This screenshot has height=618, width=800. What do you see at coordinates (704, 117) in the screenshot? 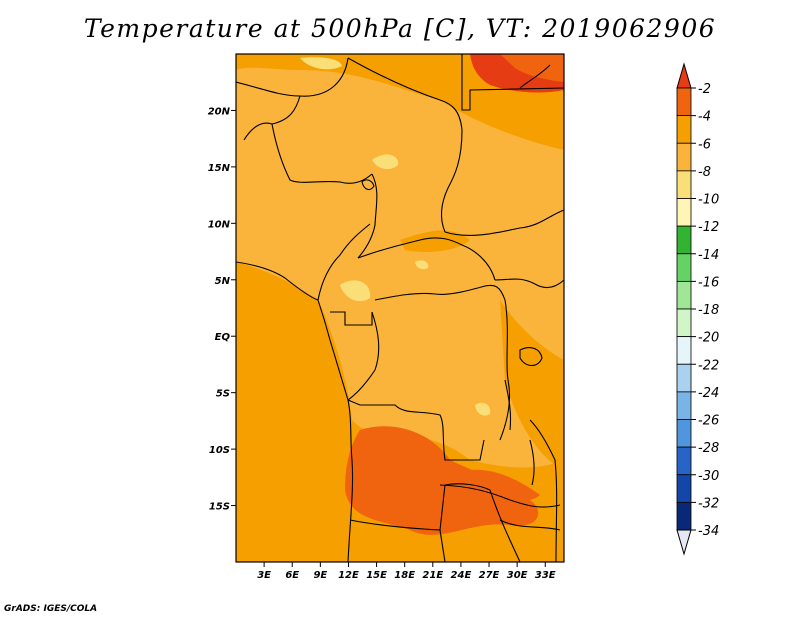
I see `colorbar-label: -4` at bounding box center [704, 117].